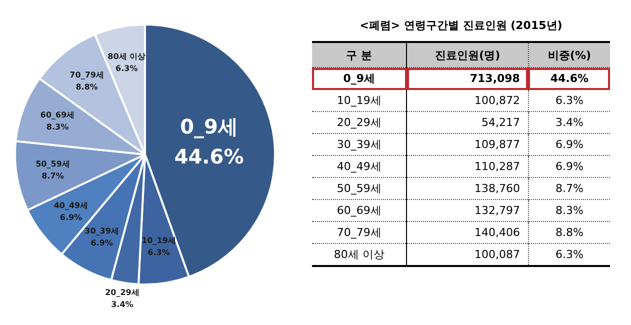 Image resolution: width=631 pixels, height=325 pixels. I want to click on slice-label: 0_9세, so click(209, 126).